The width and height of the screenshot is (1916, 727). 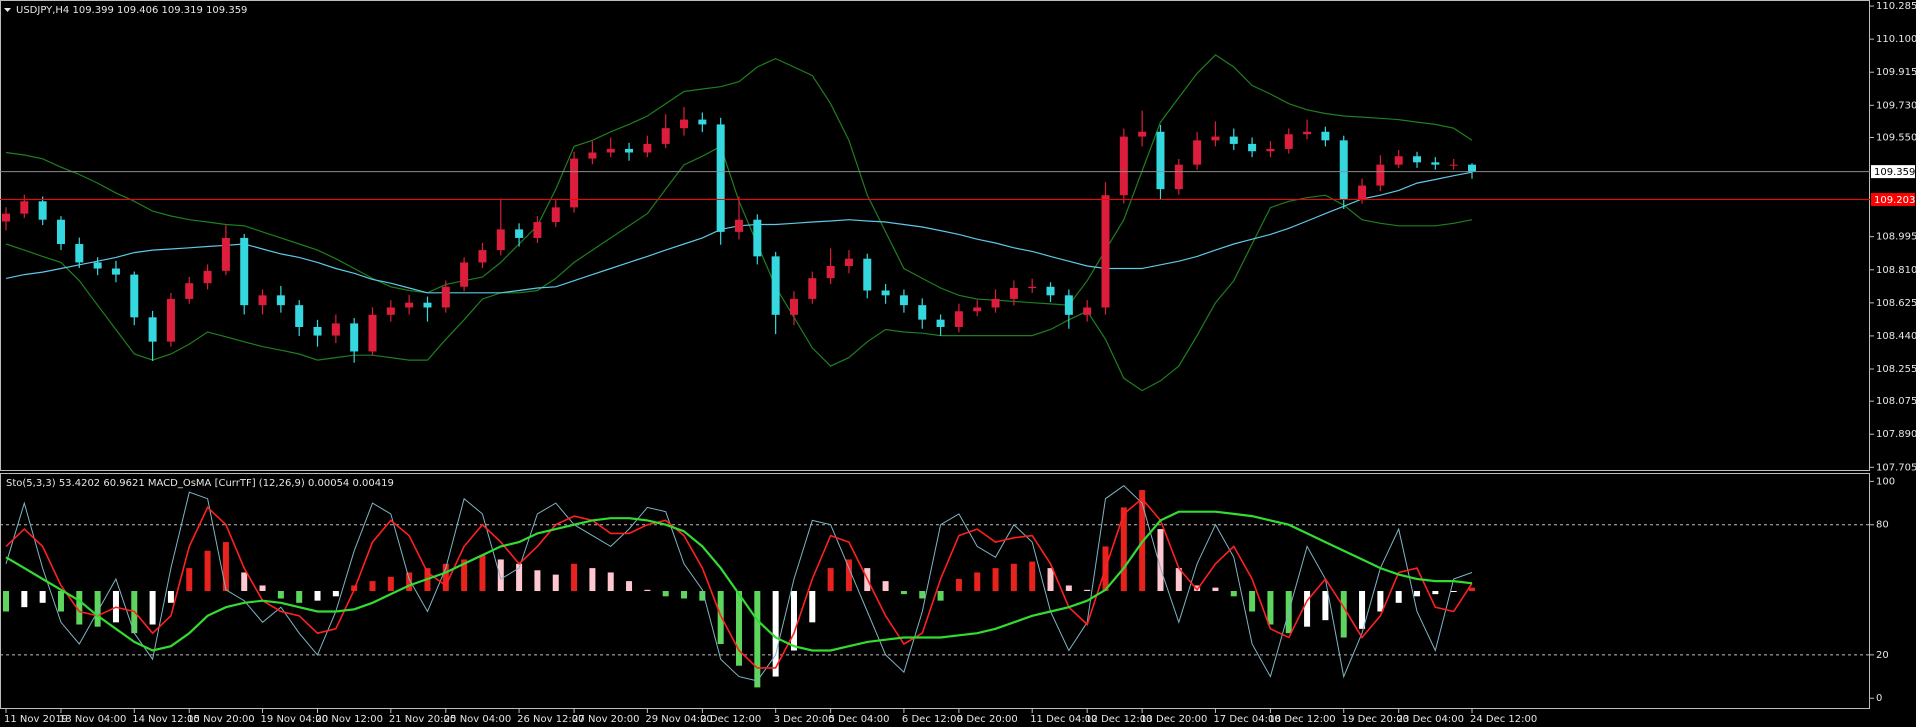 What do you see at coordinates (1896, 336) in the screenshot?
I see `y-tick-label: 108.440` at bounding box center [1896, 336].